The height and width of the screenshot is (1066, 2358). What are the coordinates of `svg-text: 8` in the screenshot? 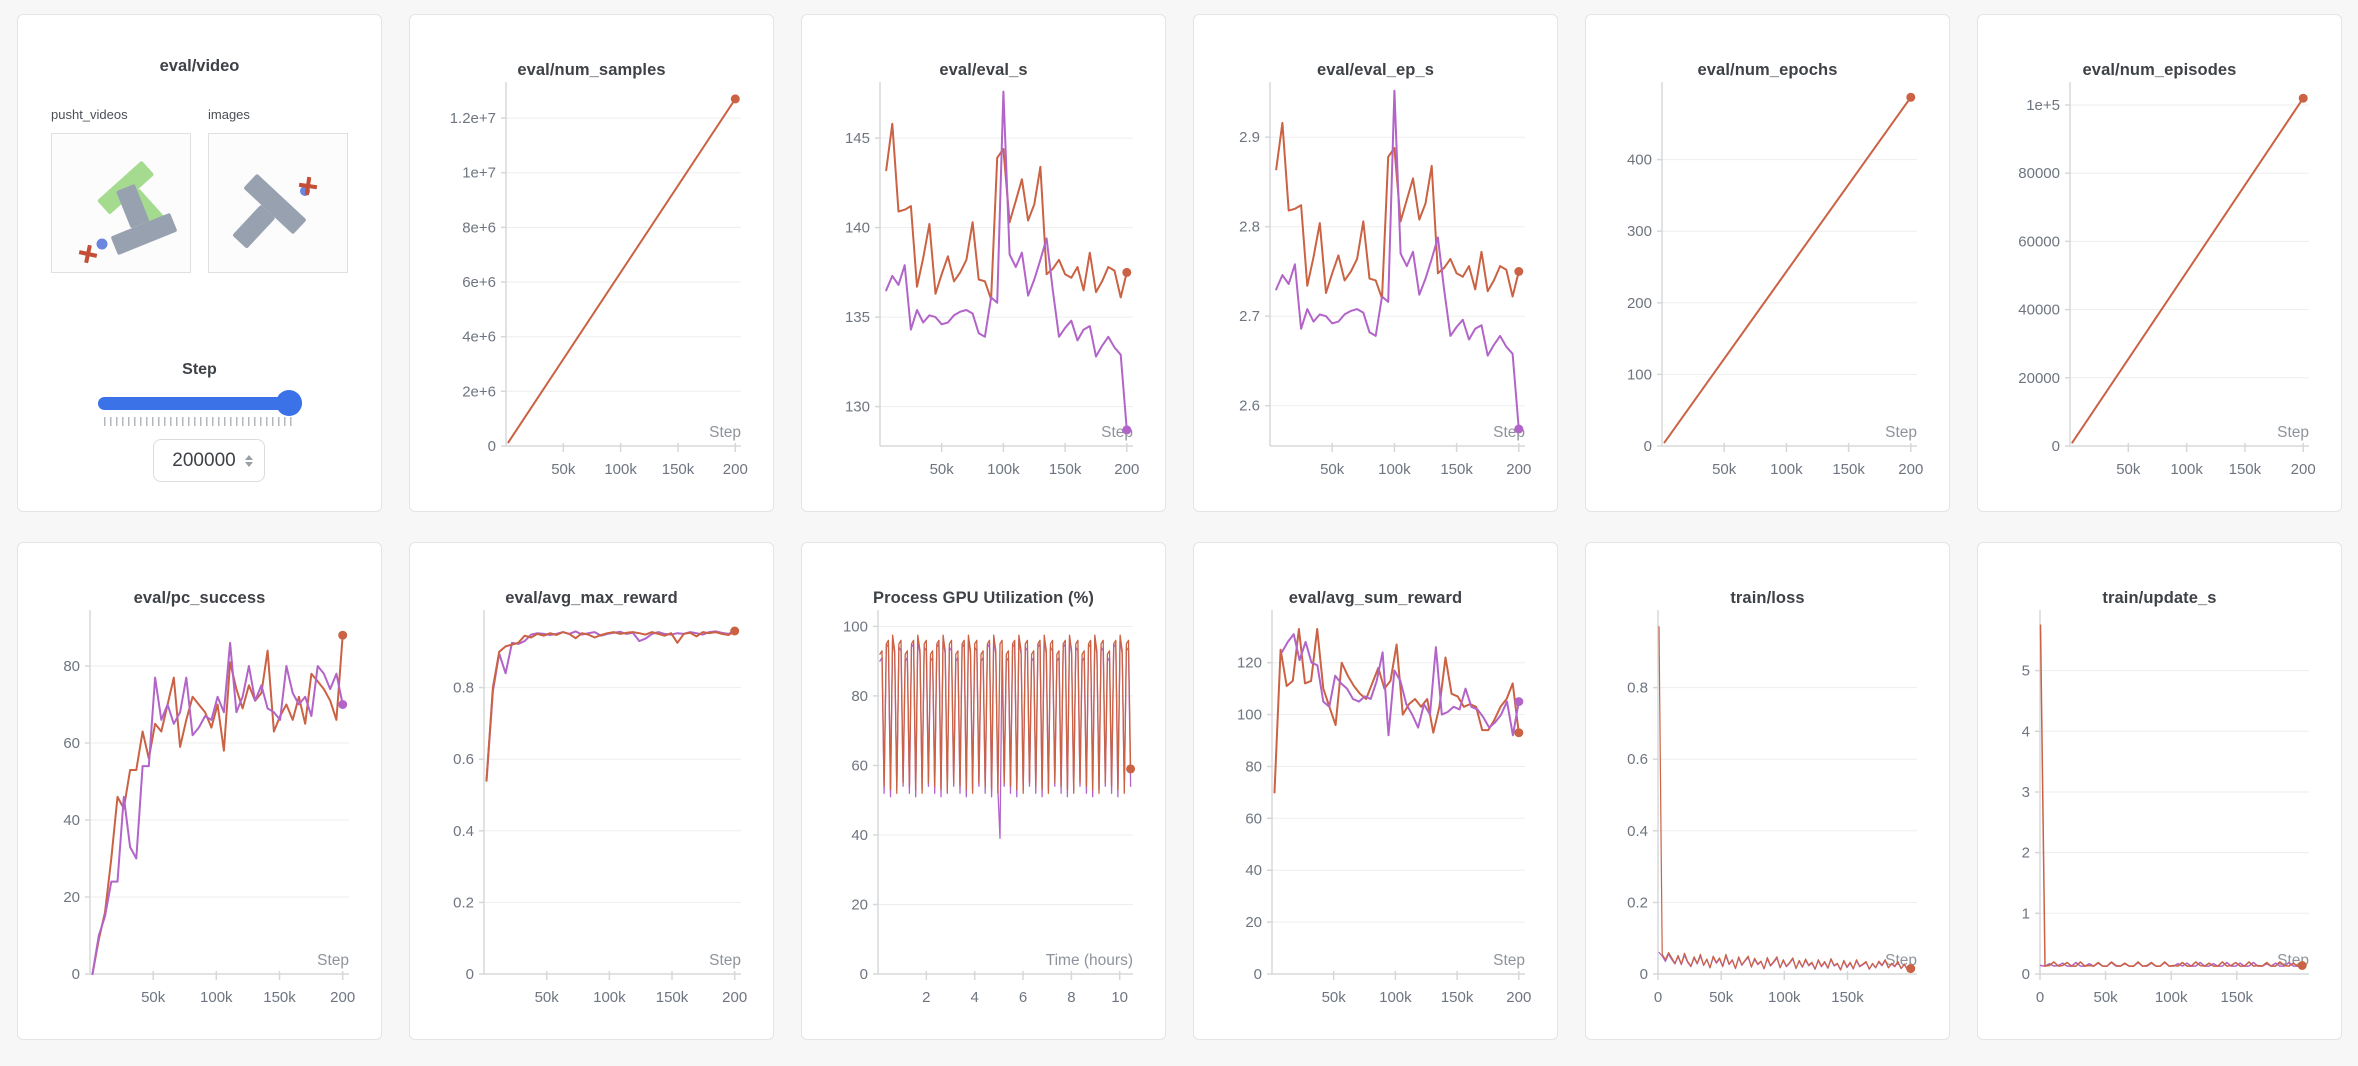 It's located at (1071, 997).